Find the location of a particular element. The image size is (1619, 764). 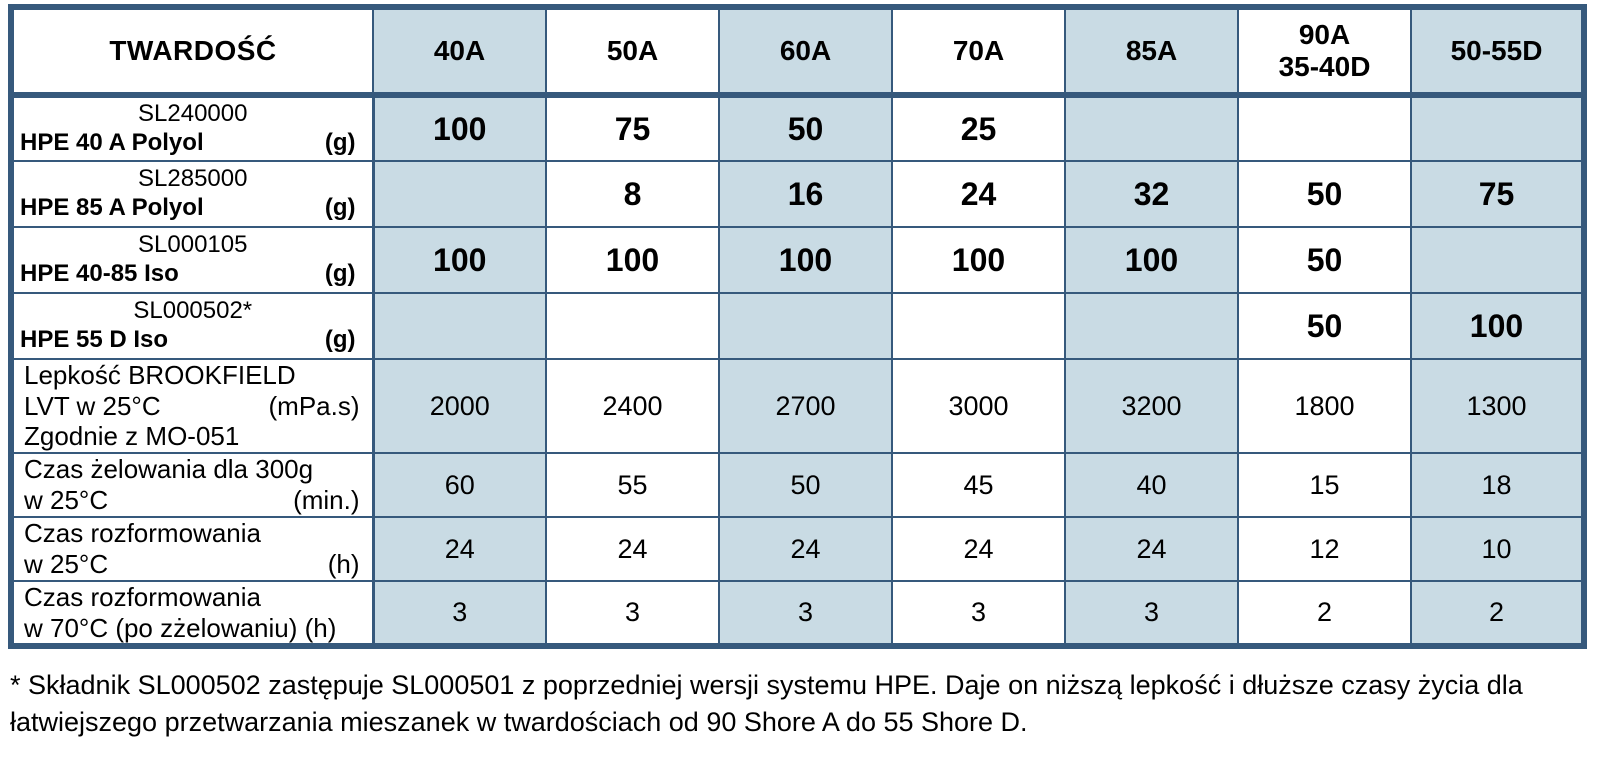

row-label: Czas żelowania dla 300g w 25°C (min.) is located at coordinates (192, 485).